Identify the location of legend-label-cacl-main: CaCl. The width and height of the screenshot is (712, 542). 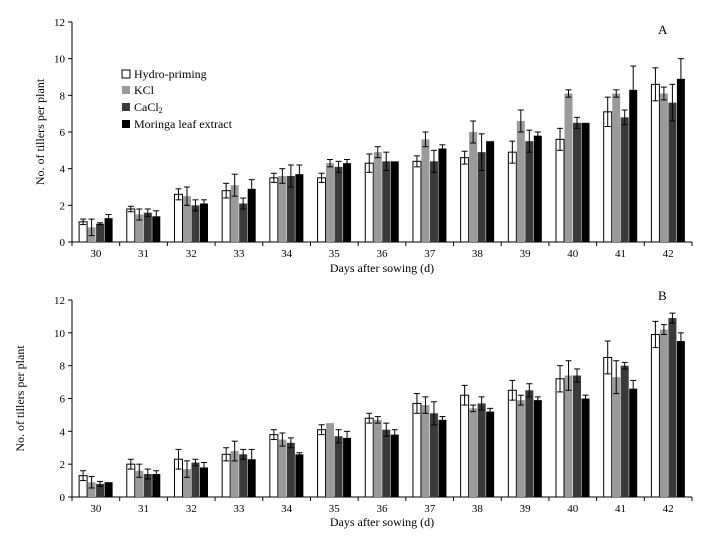
(146, 107).